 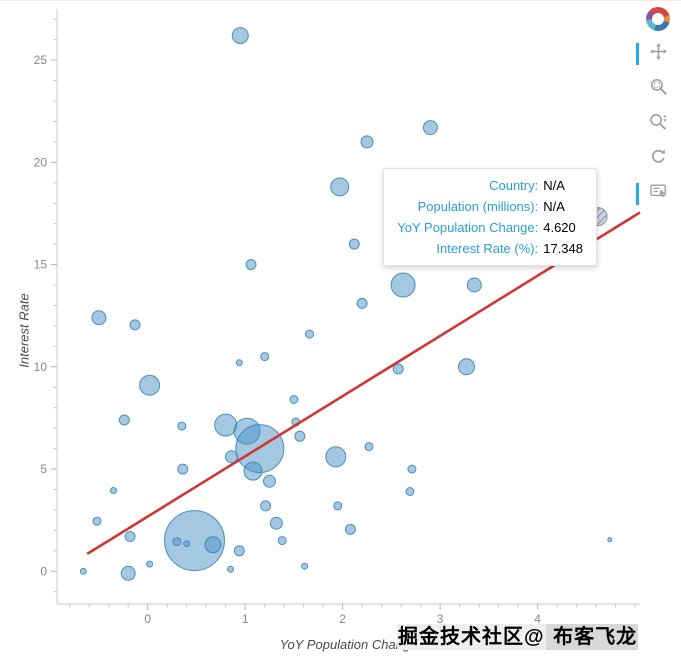 I want to click on tooltip-value: 4.620, so click(x=559, y=227).